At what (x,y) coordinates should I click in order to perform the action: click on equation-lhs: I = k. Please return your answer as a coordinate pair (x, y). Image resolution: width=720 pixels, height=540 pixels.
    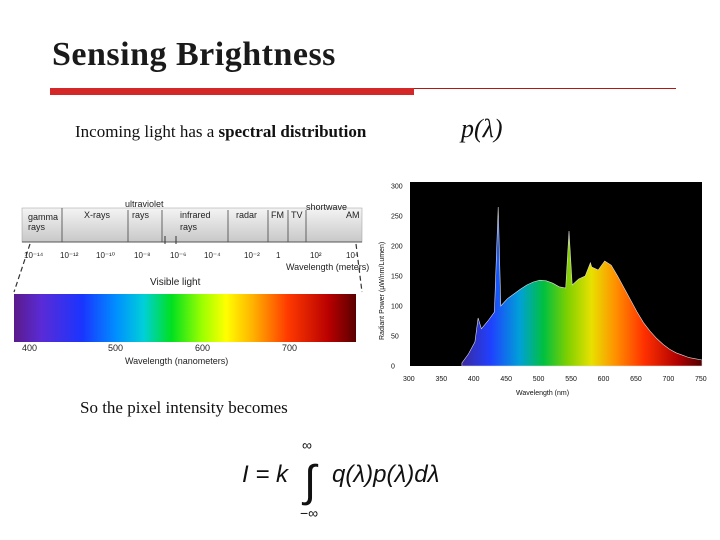
    Looking at the image, I should click on (266, 474).